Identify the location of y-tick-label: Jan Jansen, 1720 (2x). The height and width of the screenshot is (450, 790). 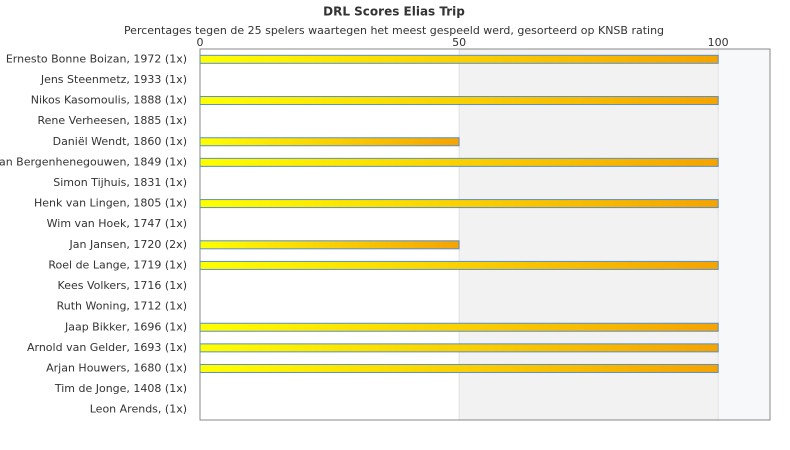
(128, 244).